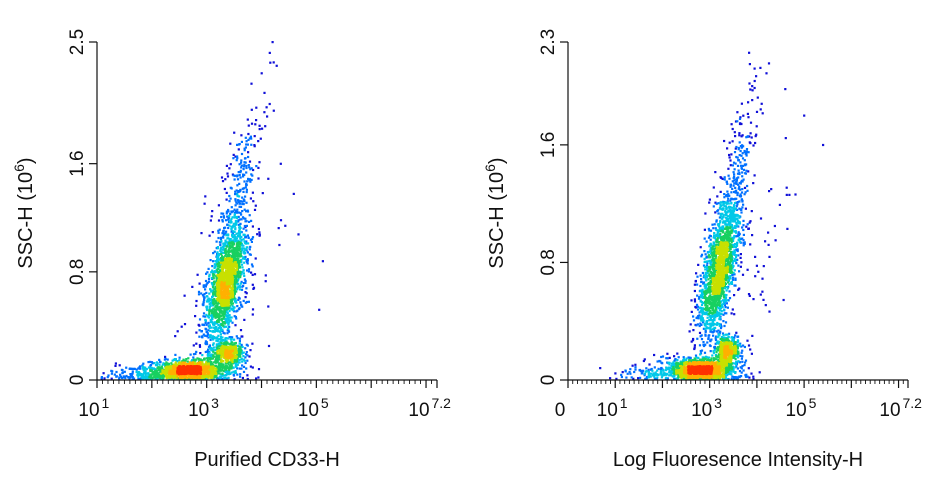  What do you see at coordinates (24, 212) in the screenshot?
I see `y-axis-title: SSC-H (106)` at bounding box center [24, 212].